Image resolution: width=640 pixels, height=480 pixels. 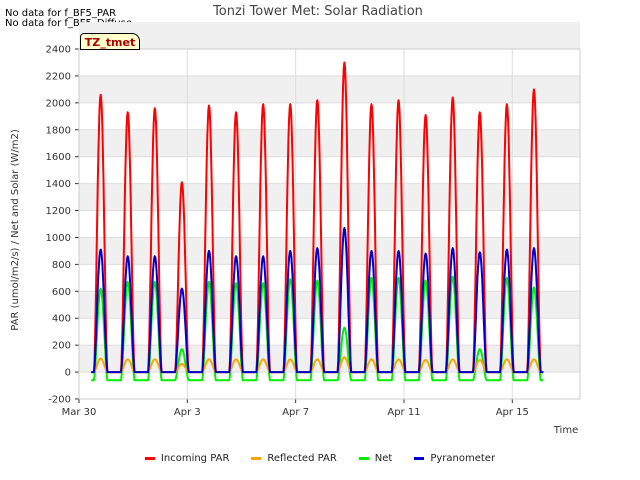 What do you see at coordinates (58, 50) in the screenshot?
I see `y-tick-label: 2400` at bounding box center [58, 50].